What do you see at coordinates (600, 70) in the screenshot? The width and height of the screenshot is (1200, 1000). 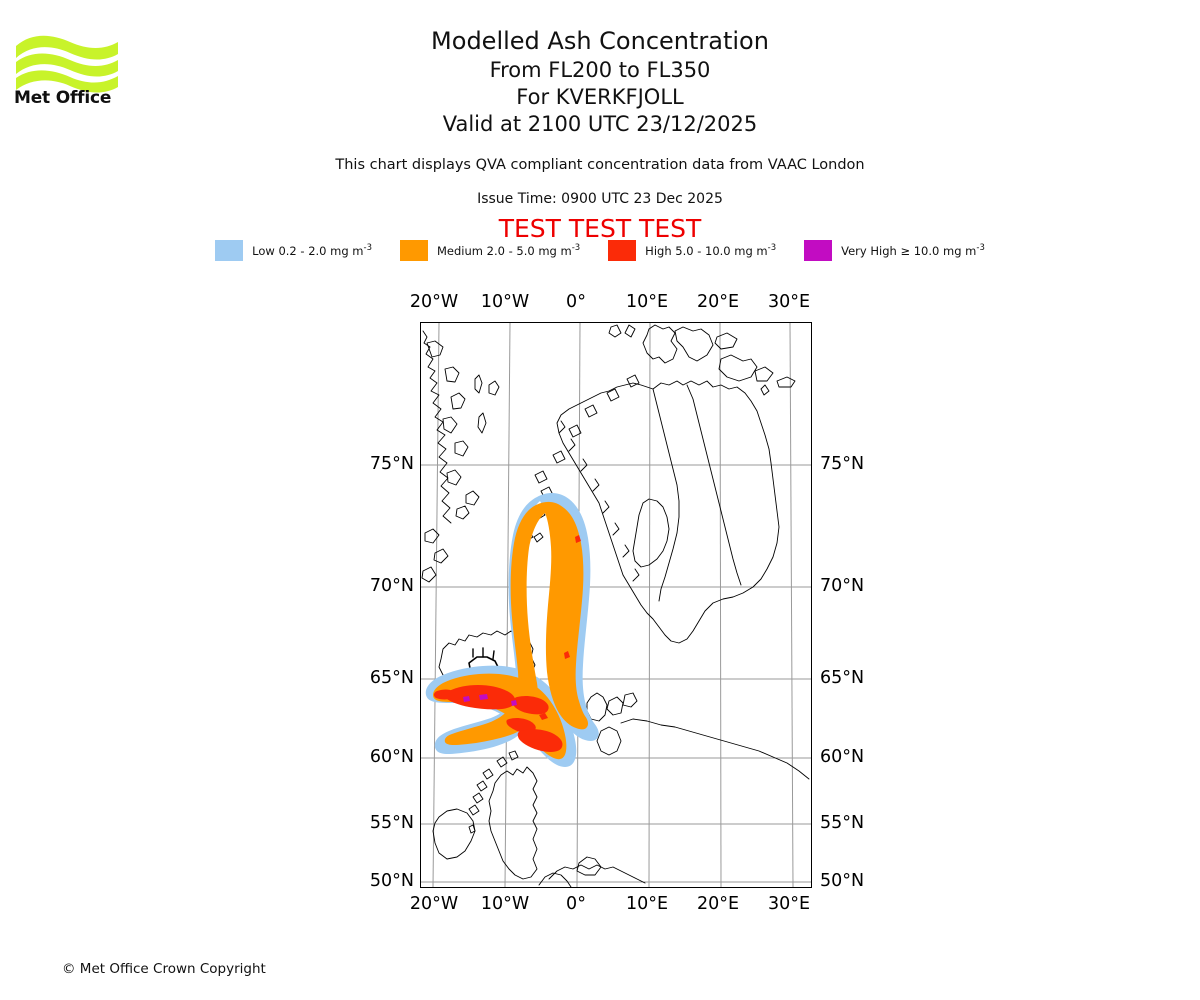 I see `flight-levels: From FL200 to FL350` at bounding box center [600, 70].